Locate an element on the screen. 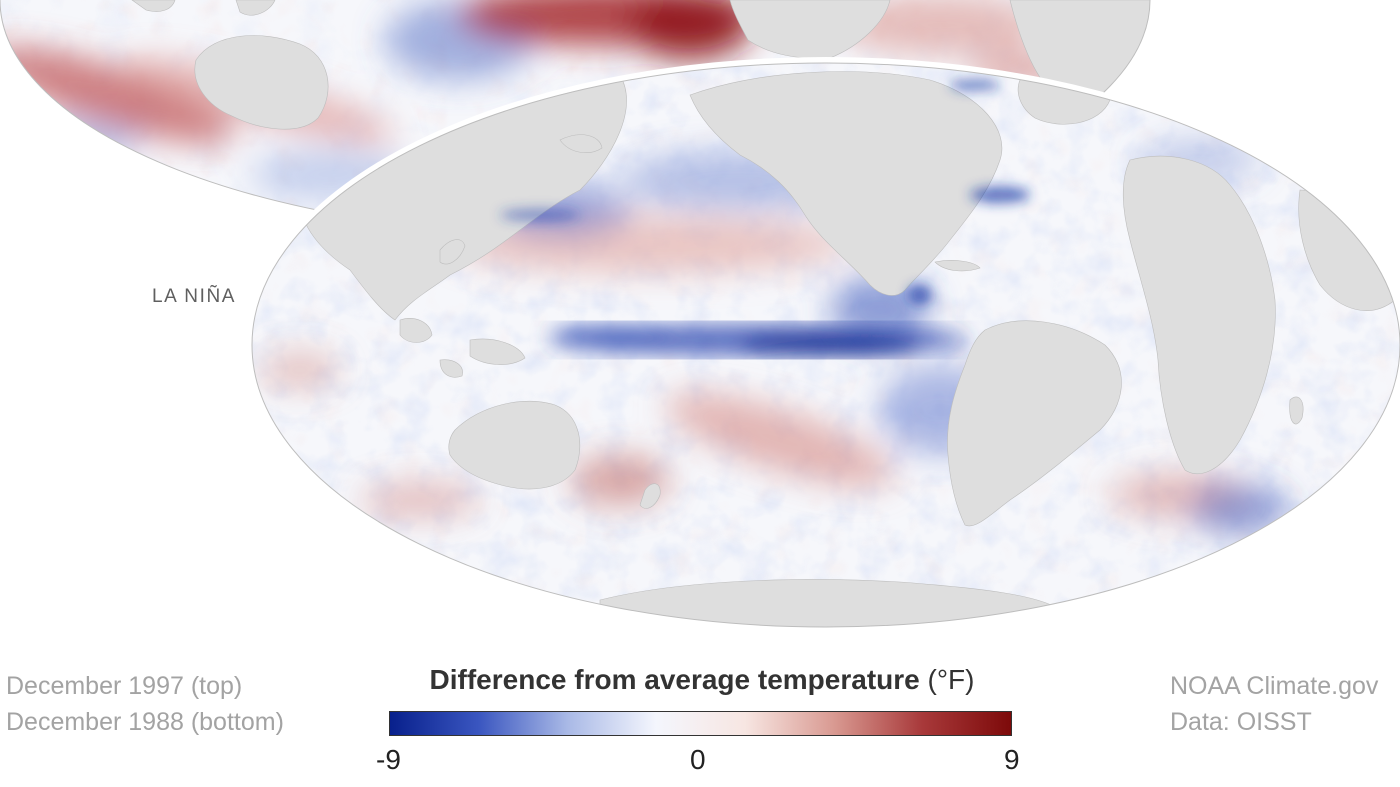 Image resolution: width=1400 pixels, height=787 pixels. colorbar-max-label: 9 is located at coordinates (1012, 759).